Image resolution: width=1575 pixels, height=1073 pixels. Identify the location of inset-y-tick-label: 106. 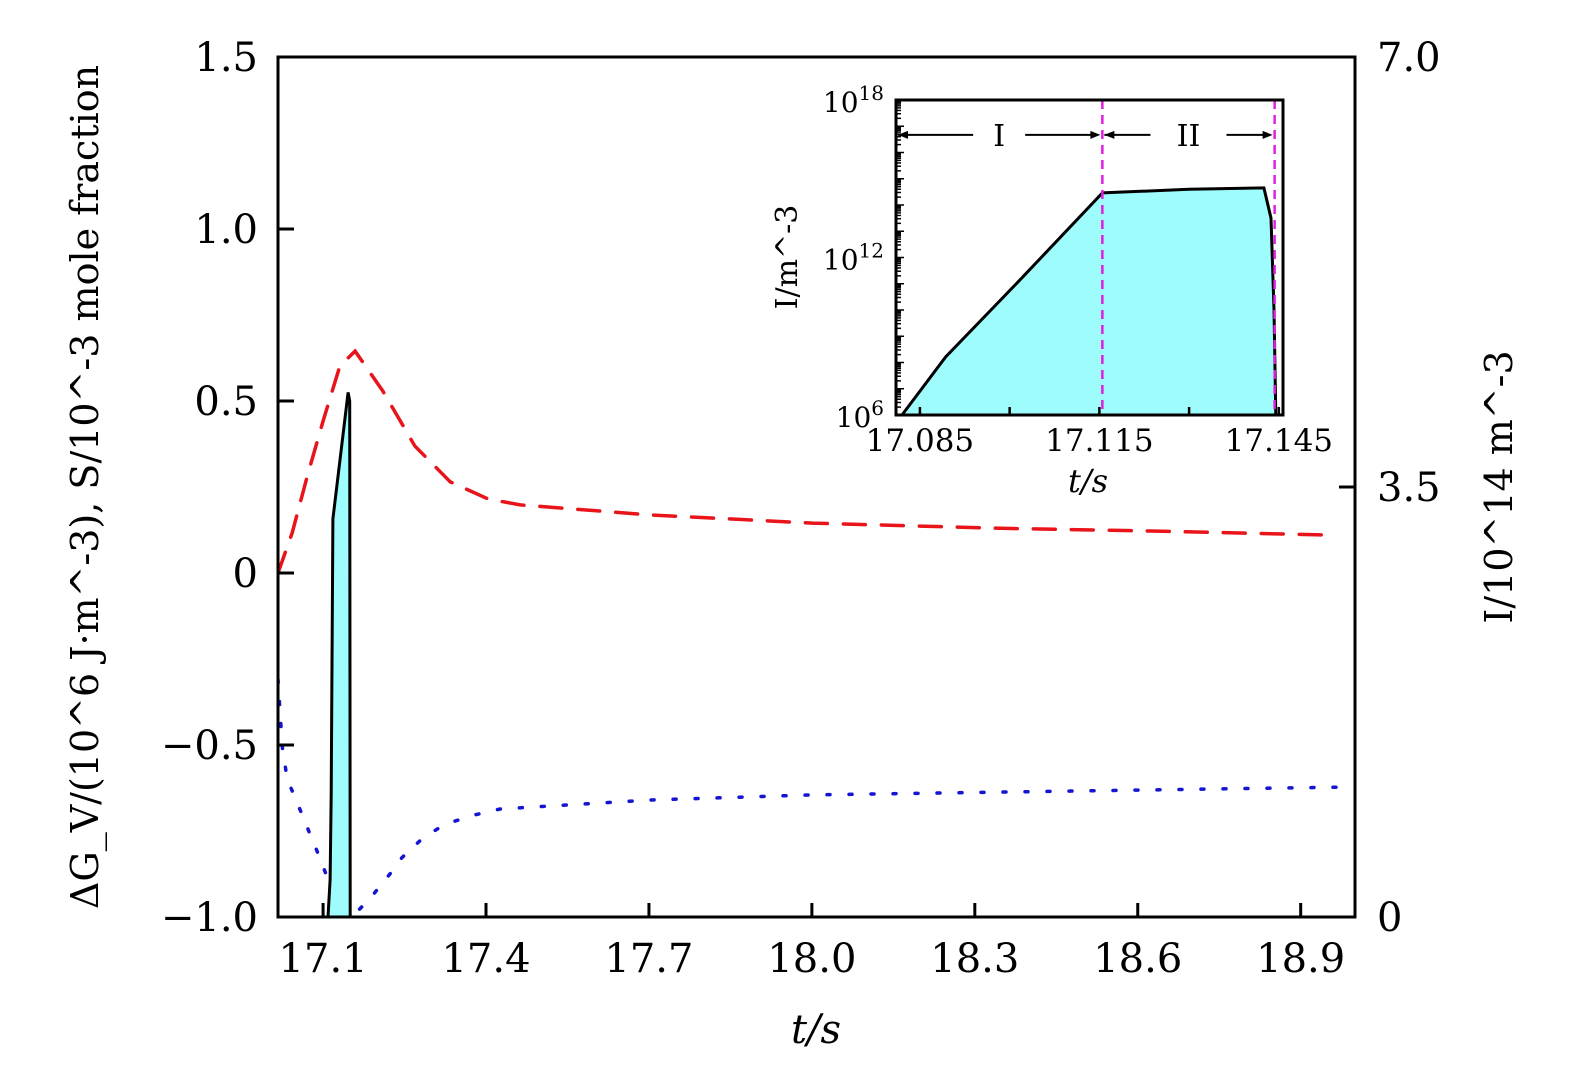
(860, 415).